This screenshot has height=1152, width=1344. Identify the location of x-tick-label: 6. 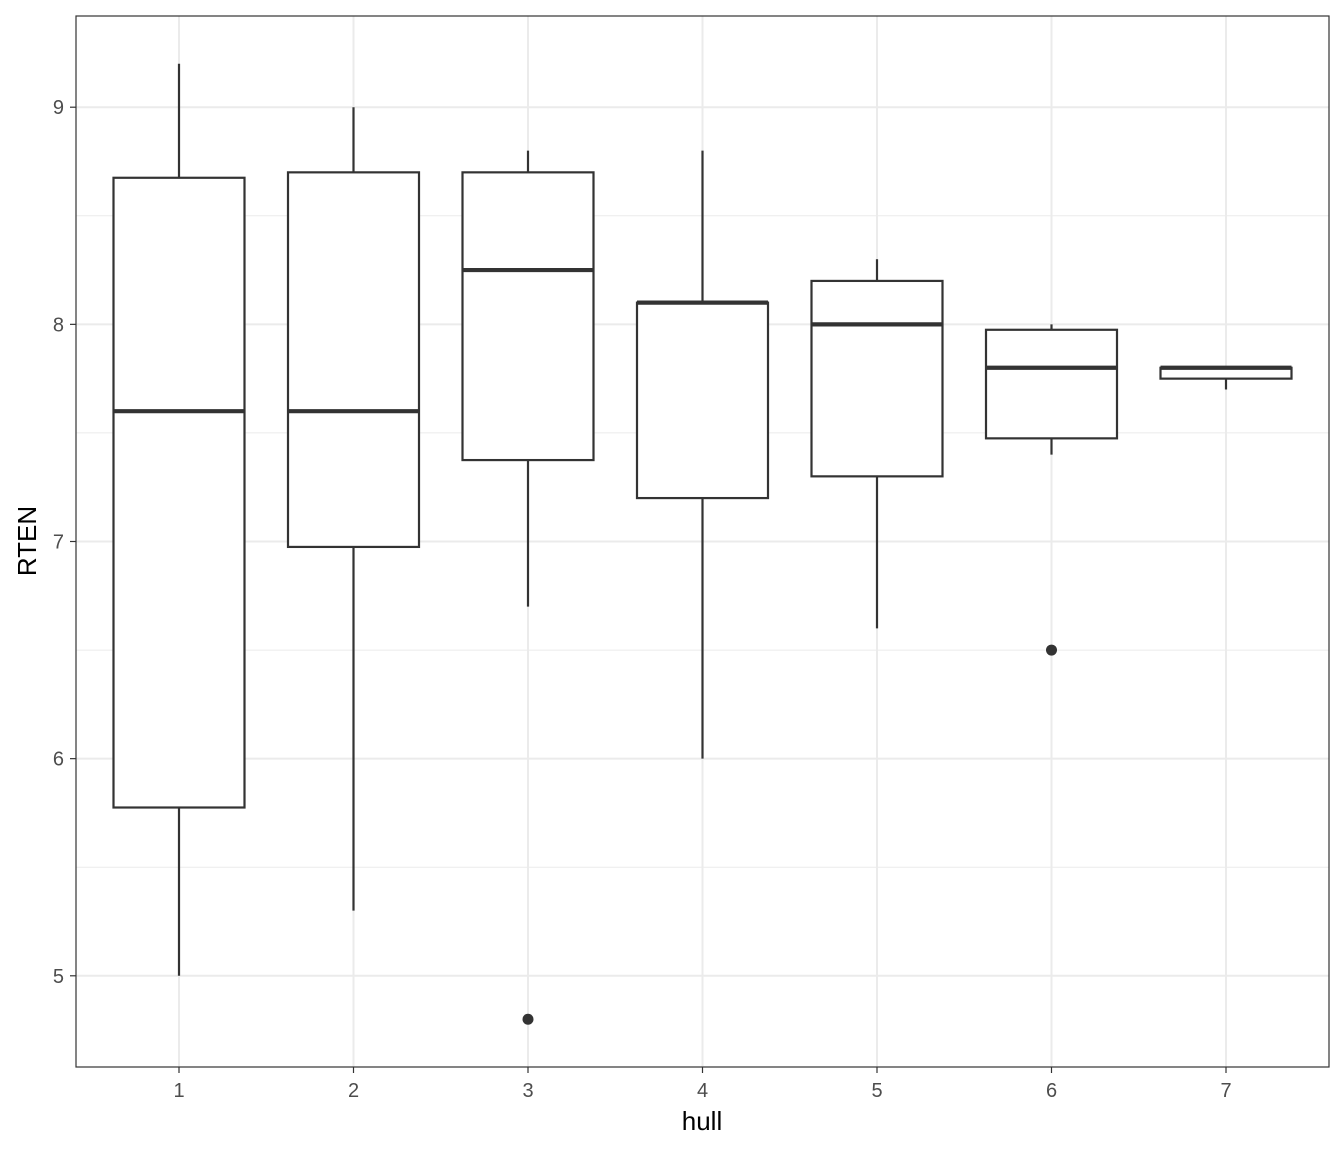
(1051, 1091).